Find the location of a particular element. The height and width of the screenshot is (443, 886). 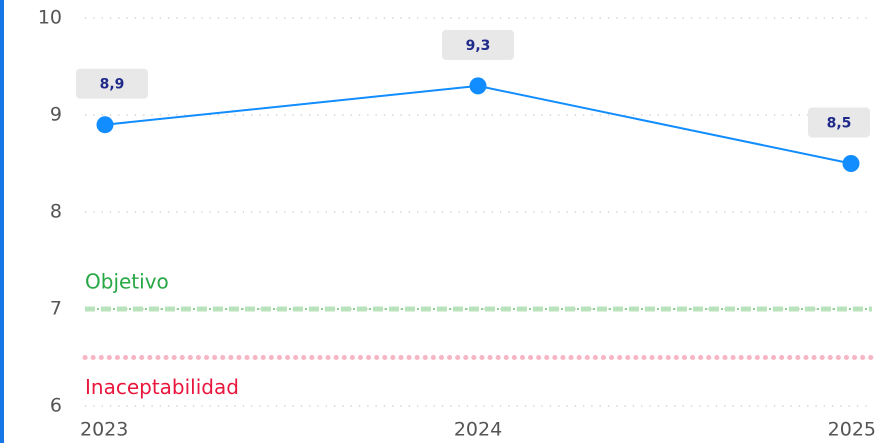

target-label: Objetivo is located at coordinates (127, 282).